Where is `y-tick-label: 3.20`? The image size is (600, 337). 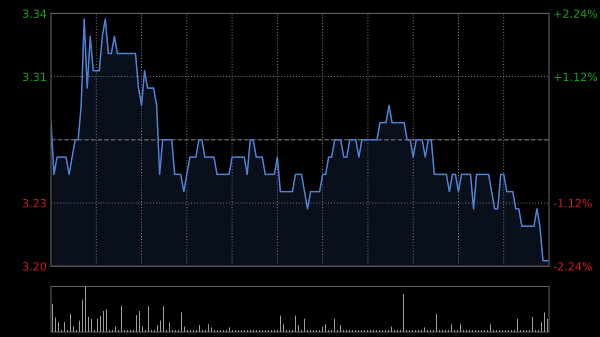 y-tick-label: 3.20 is located at coordinates (34, 266).